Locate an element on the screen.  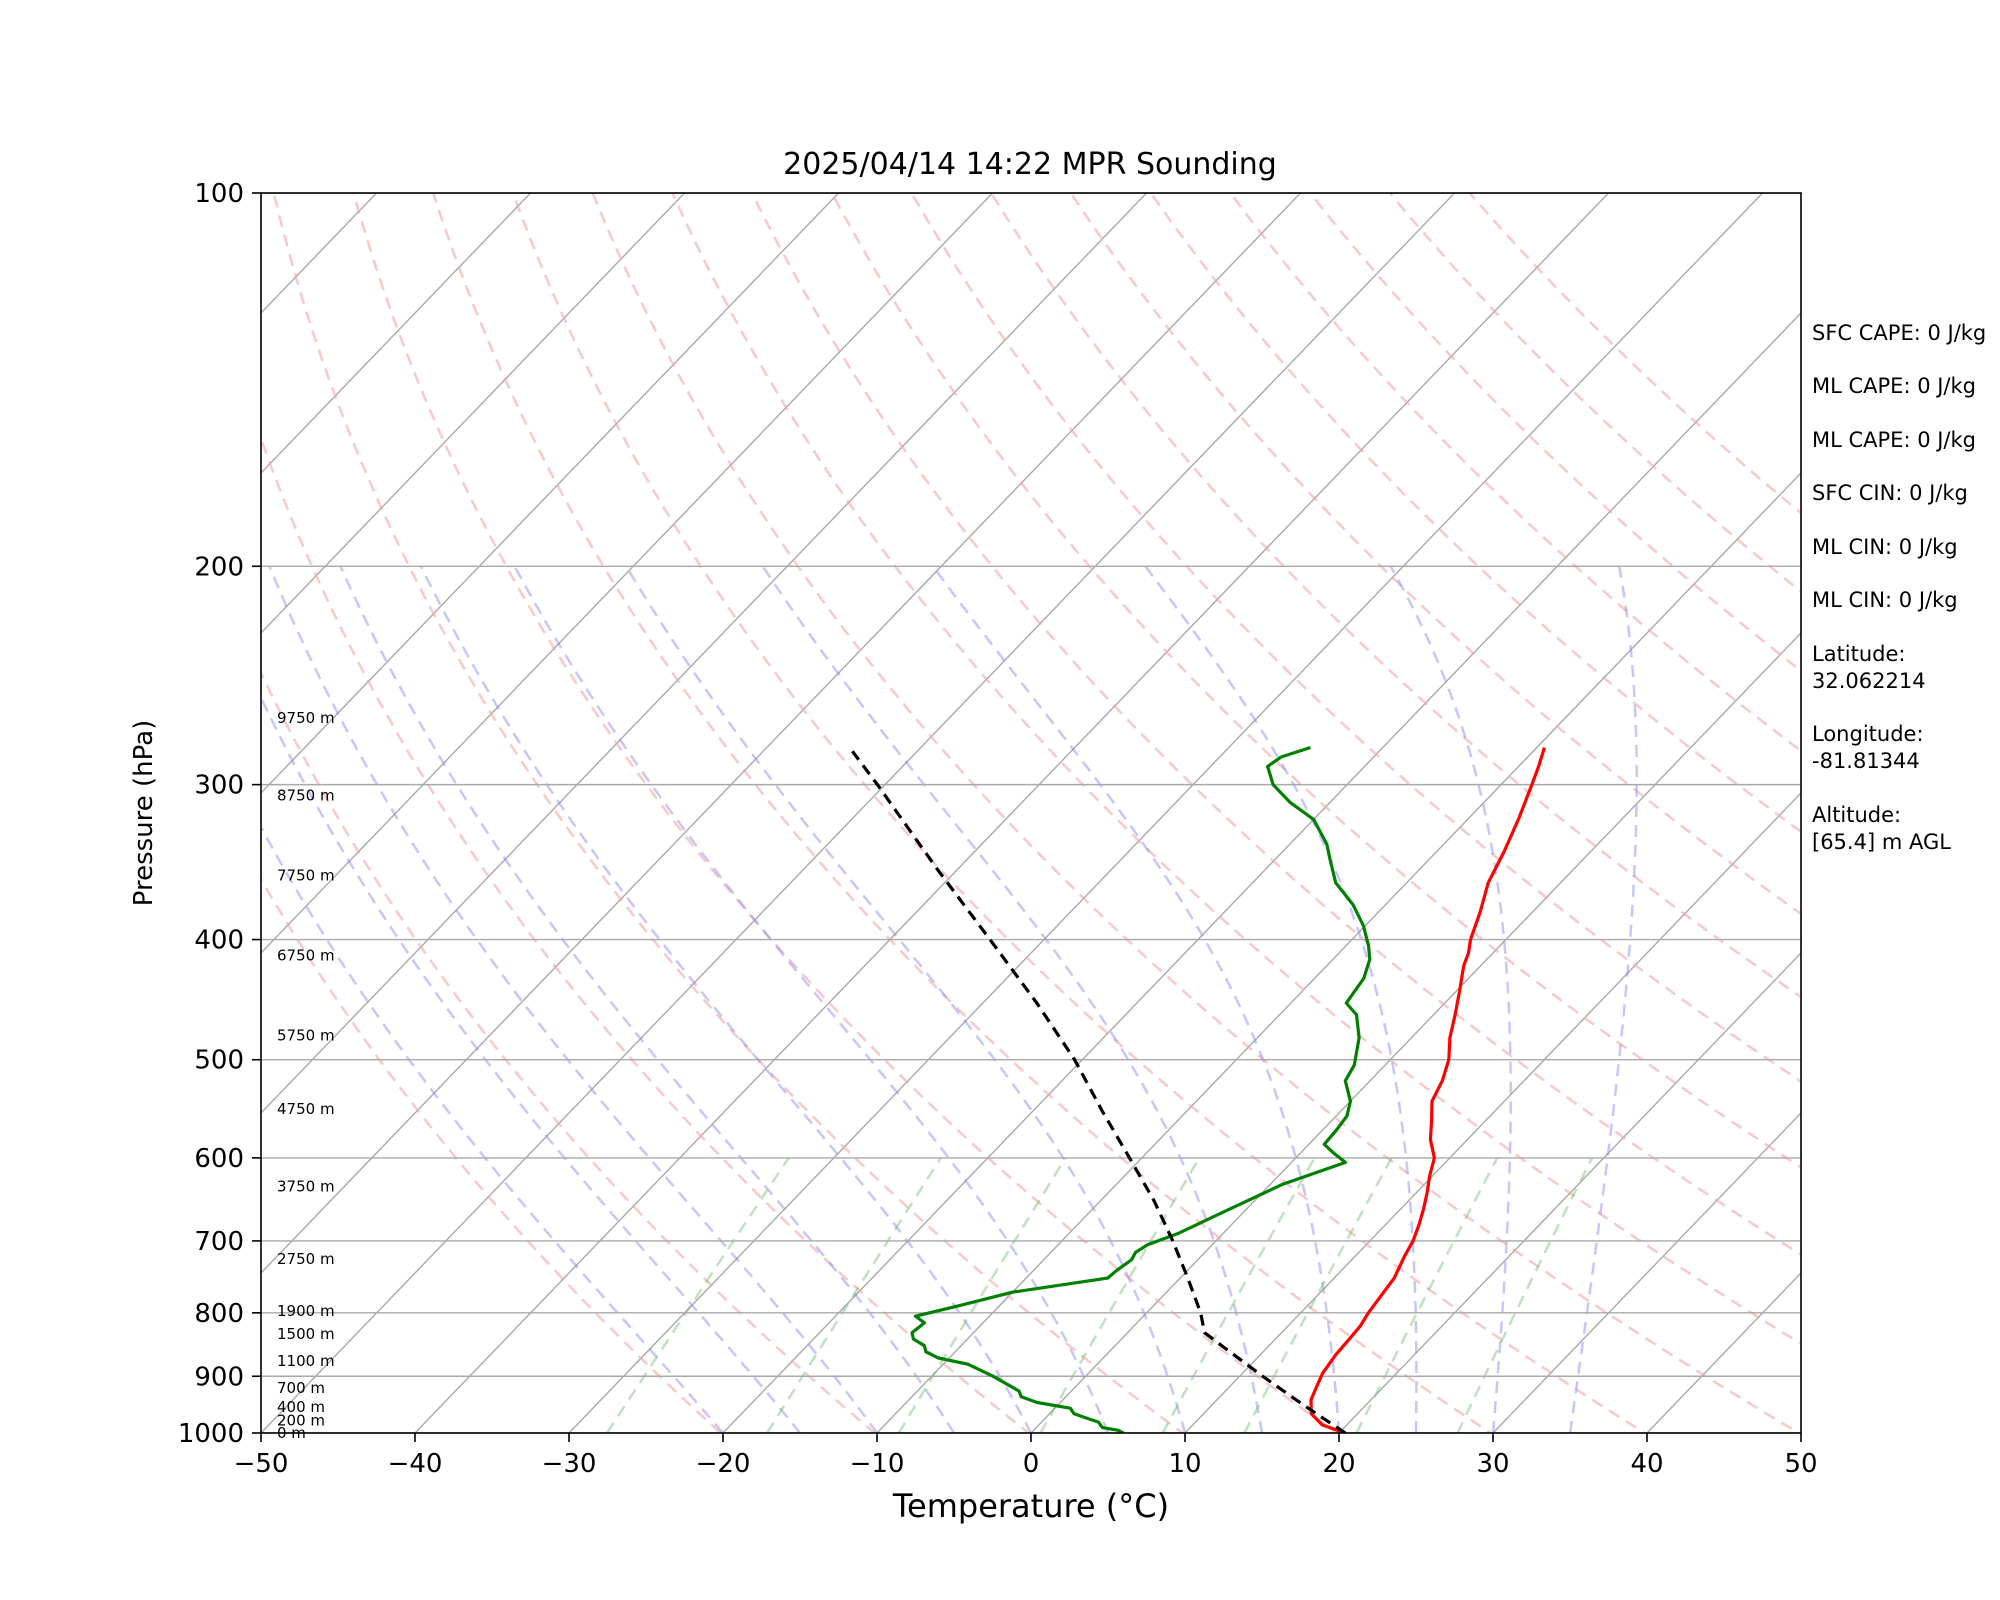
ml-cape-text-2: ML CAPE: 0 J/kg is located at coordinates (1894, 440).